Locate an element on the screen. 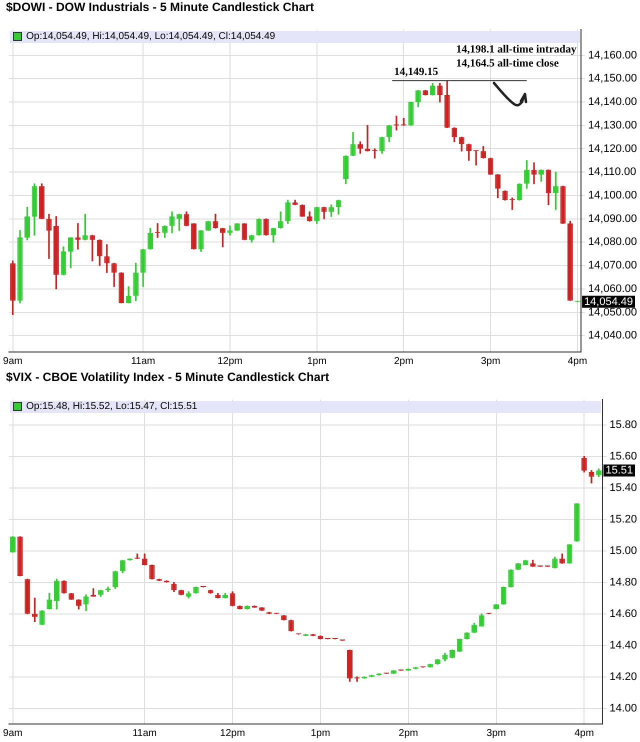 The height and width of the screenshot is (742, 640). y-tick-label: 14,080.00 is located at coordinates (612, 242).